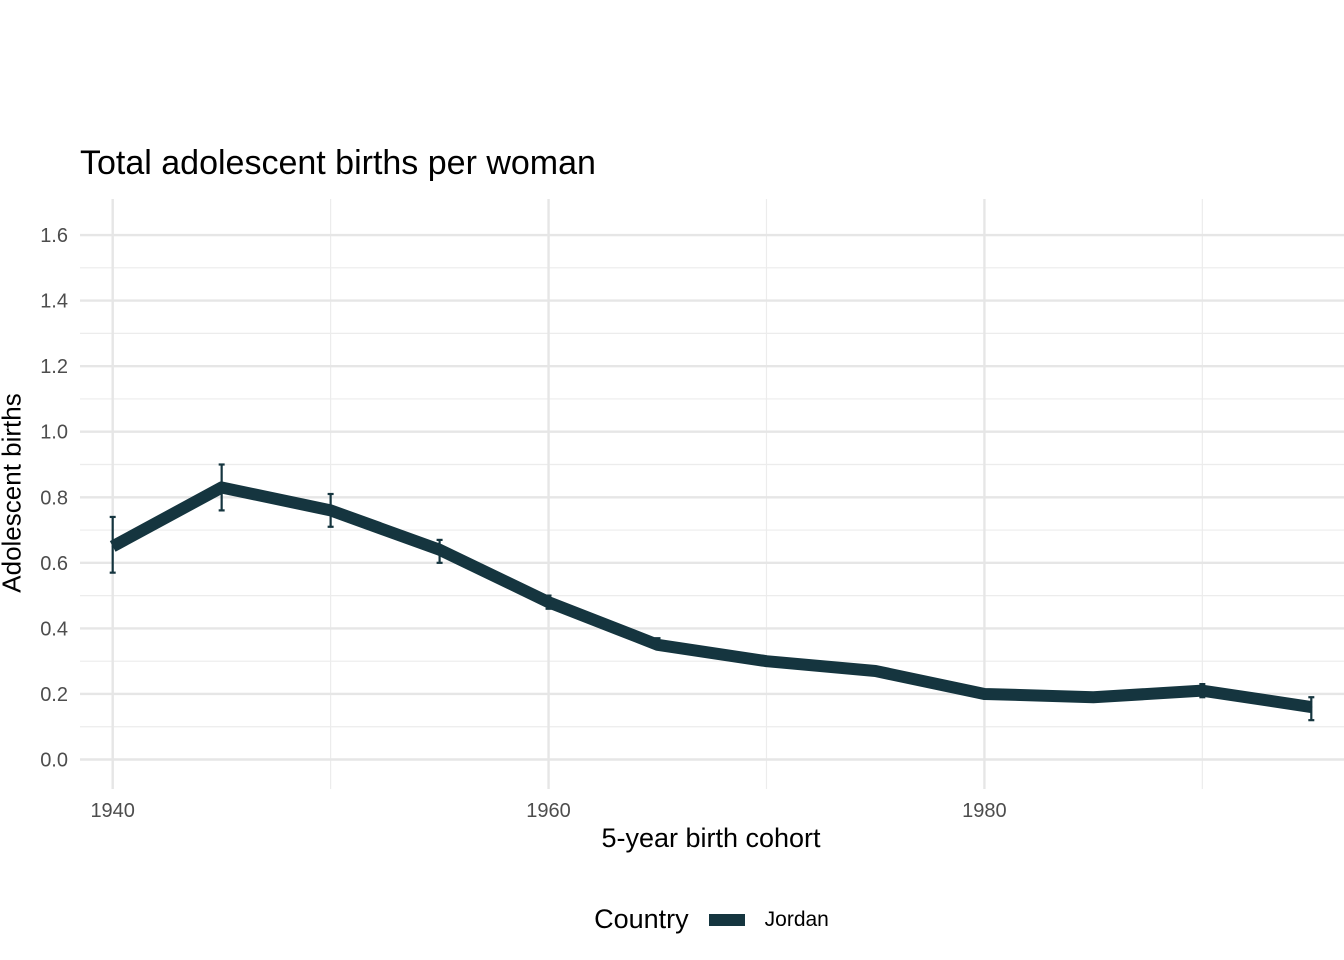  I want to click on y-tick-label: 1.0, so click(54, 433).